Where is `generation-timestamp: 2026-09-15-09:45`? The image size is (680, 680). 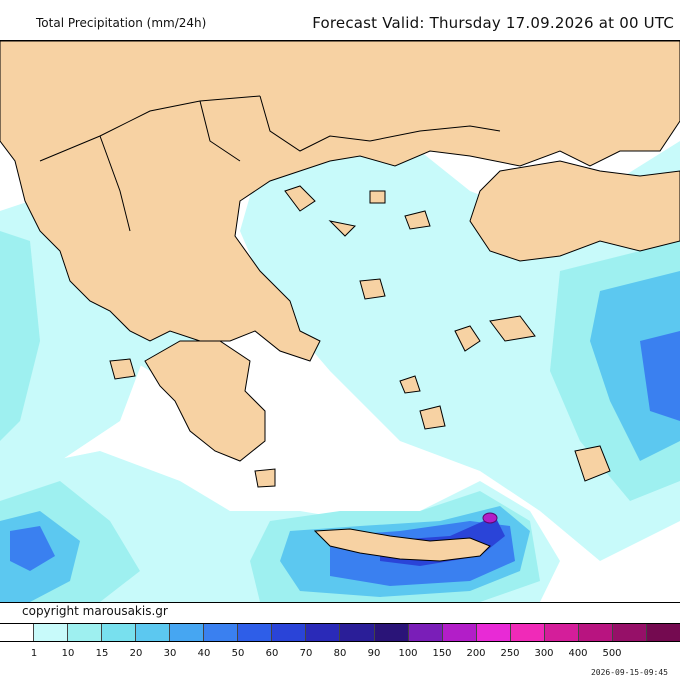 generation-timestamp: 2026-09-15-09:45 is located at coordinates (629, 672).